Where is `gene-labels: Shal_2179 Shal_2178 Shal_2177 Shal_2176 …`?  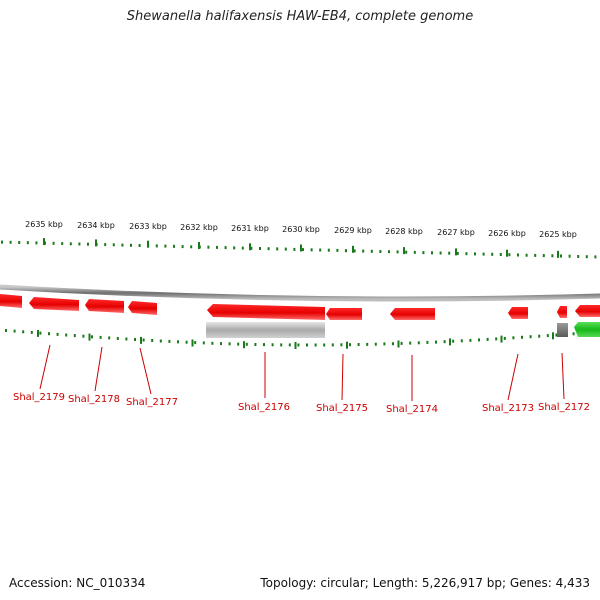 gene-labels: Shal_2179 Shal_2178 Shal_2177 Shal_2176 … is located at coordinates (301, 379).